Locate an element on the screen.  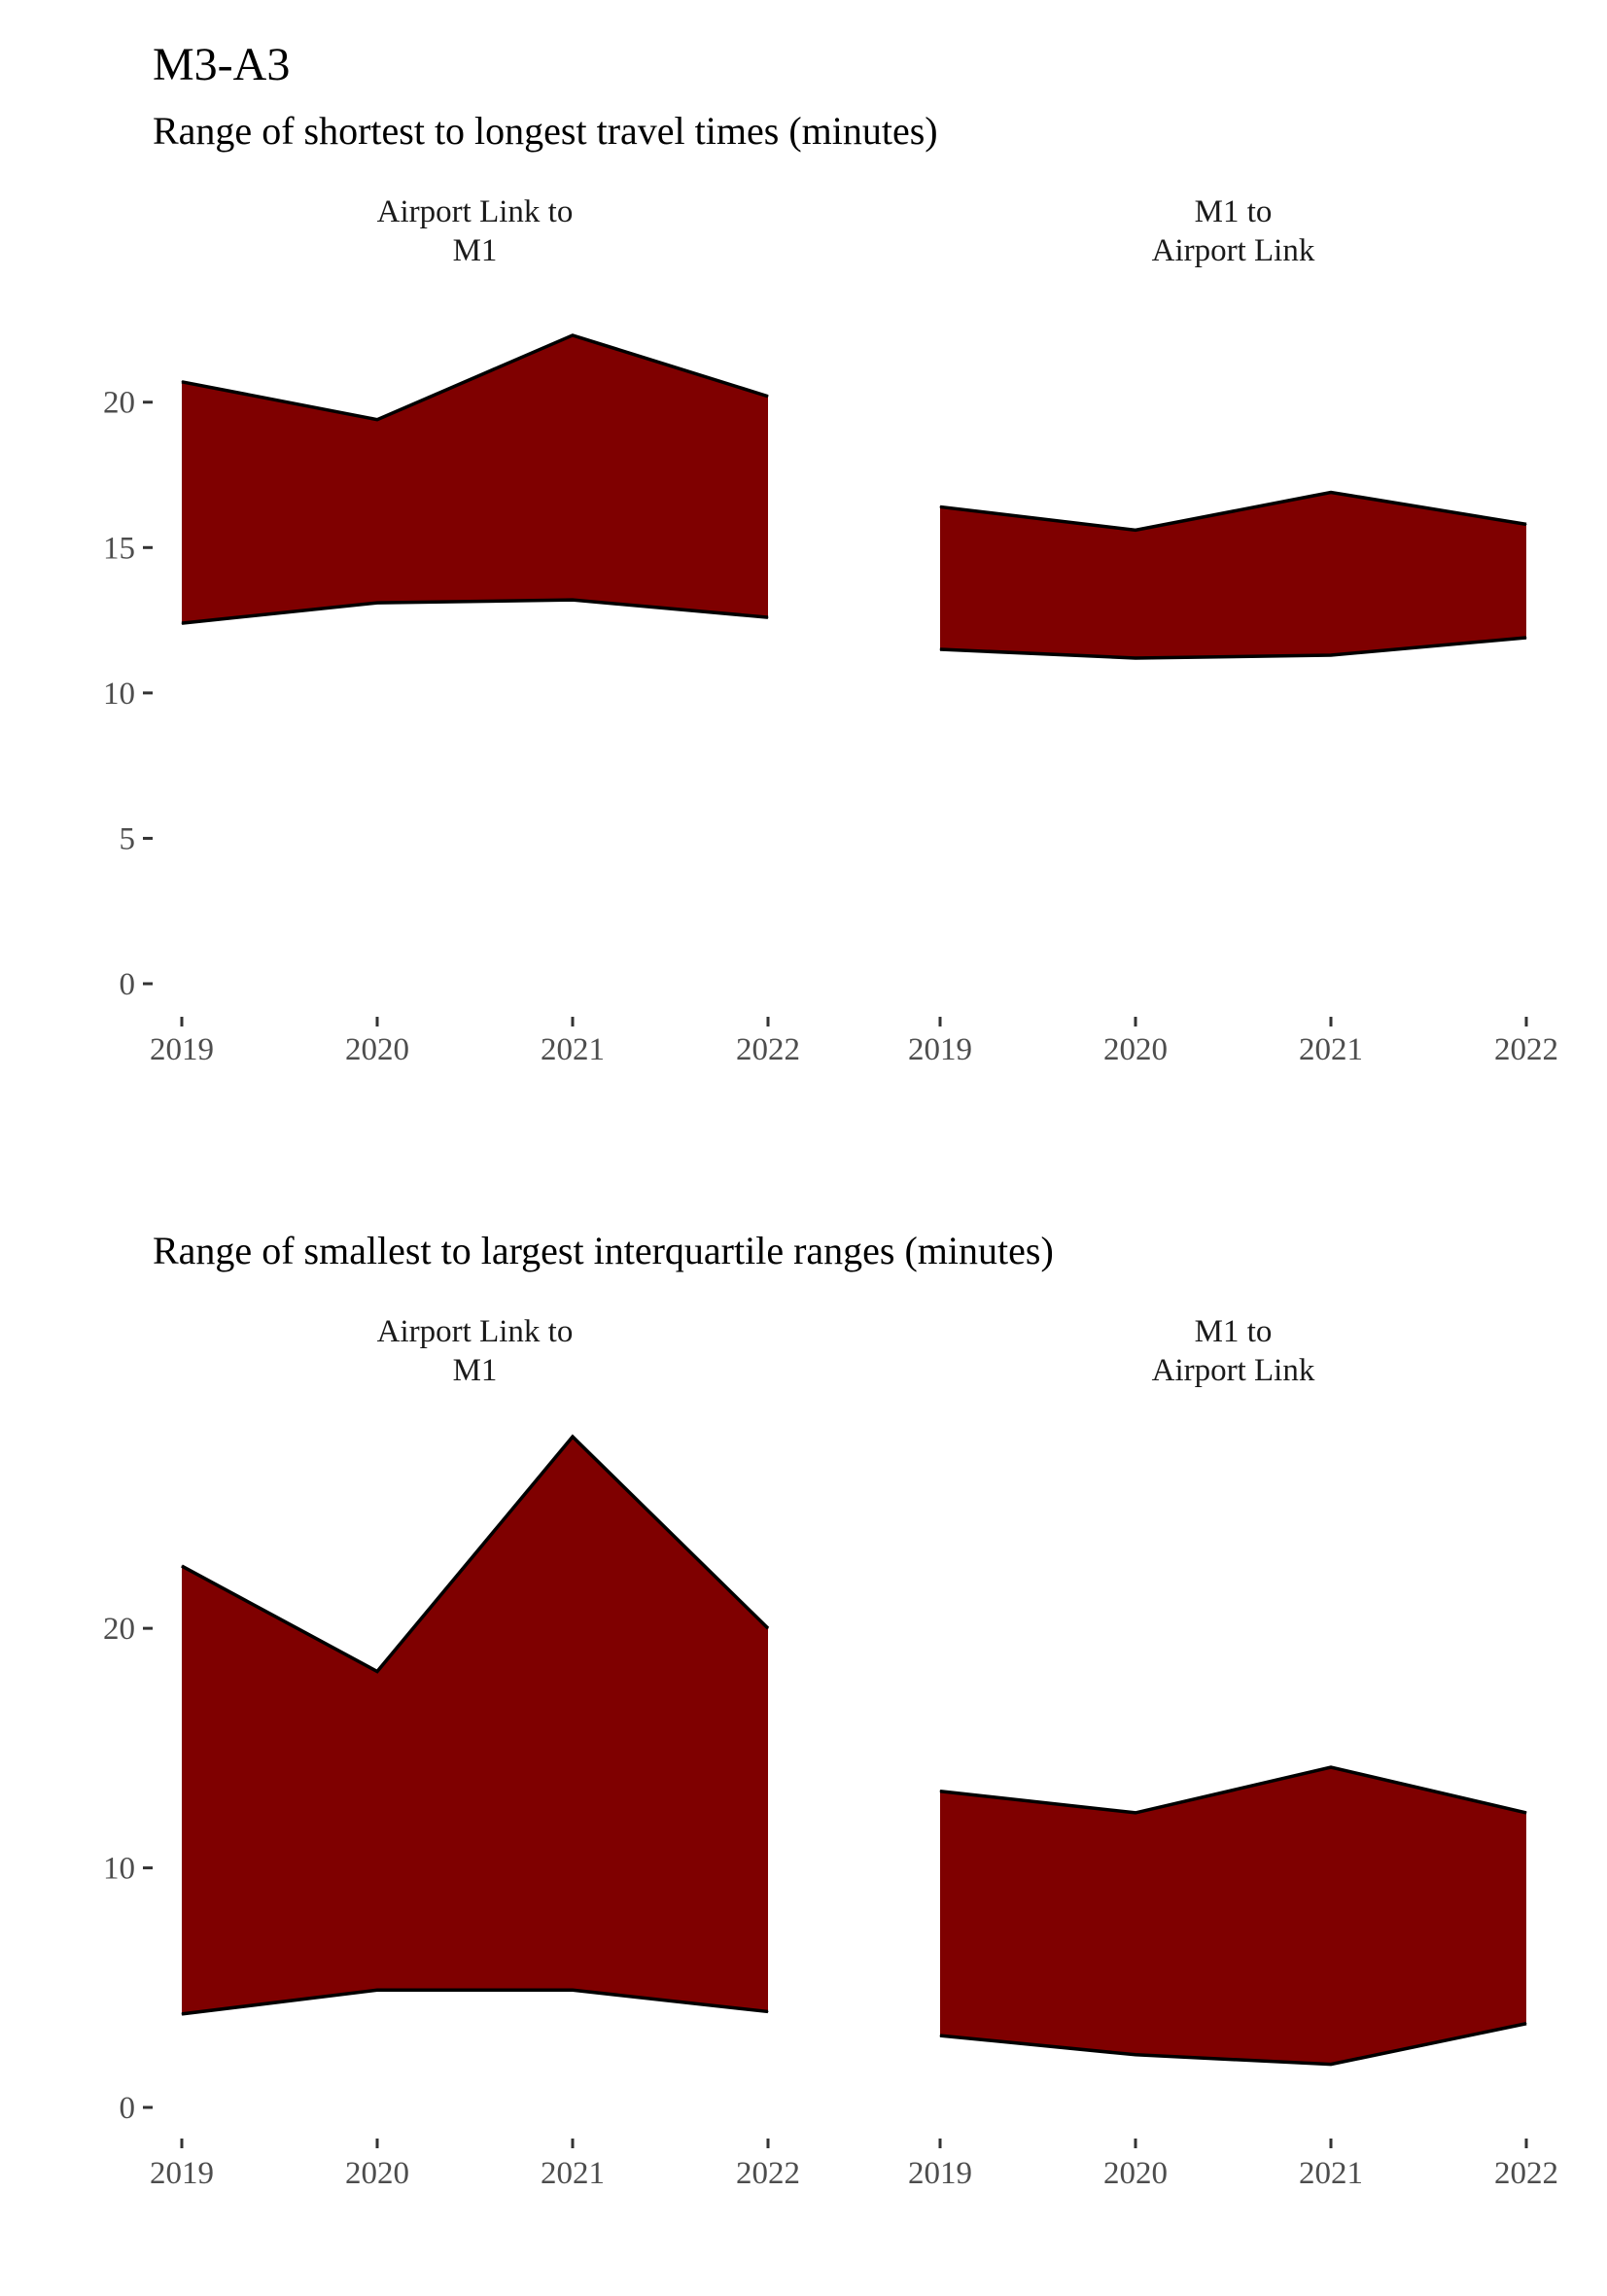
y-tick-label: 15 is located at coordinates (119, 548).